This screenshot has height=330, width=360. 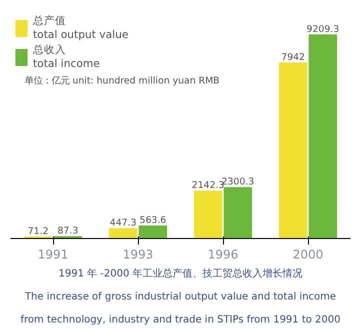 I want to click on data-label: 71.2, so click(x=38, y=231).